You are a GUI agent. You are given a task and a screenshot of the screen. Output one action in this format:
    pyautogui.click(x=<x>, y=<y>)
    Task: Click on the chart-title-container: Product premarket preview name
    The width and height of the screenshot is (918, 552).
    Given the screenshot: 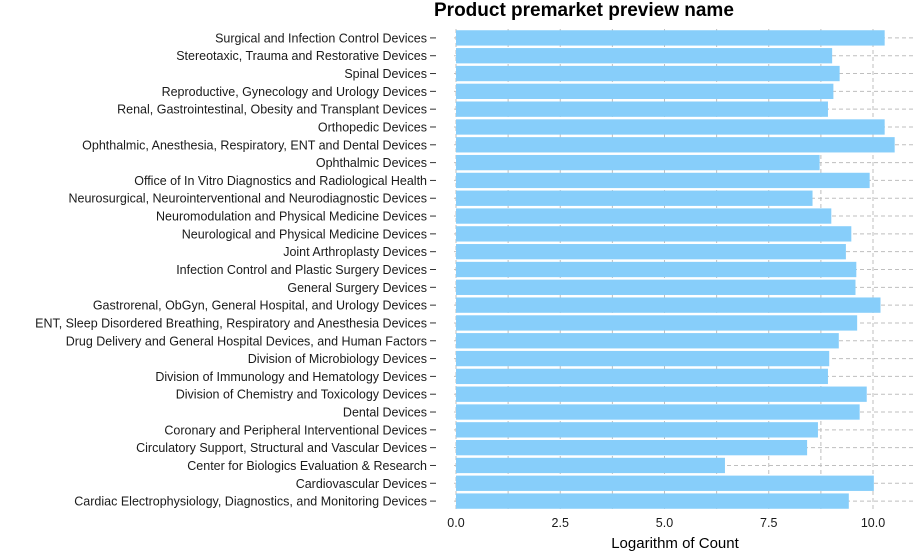 What is the action you would take?
    pyautogui.click(x=459, y=12)
    